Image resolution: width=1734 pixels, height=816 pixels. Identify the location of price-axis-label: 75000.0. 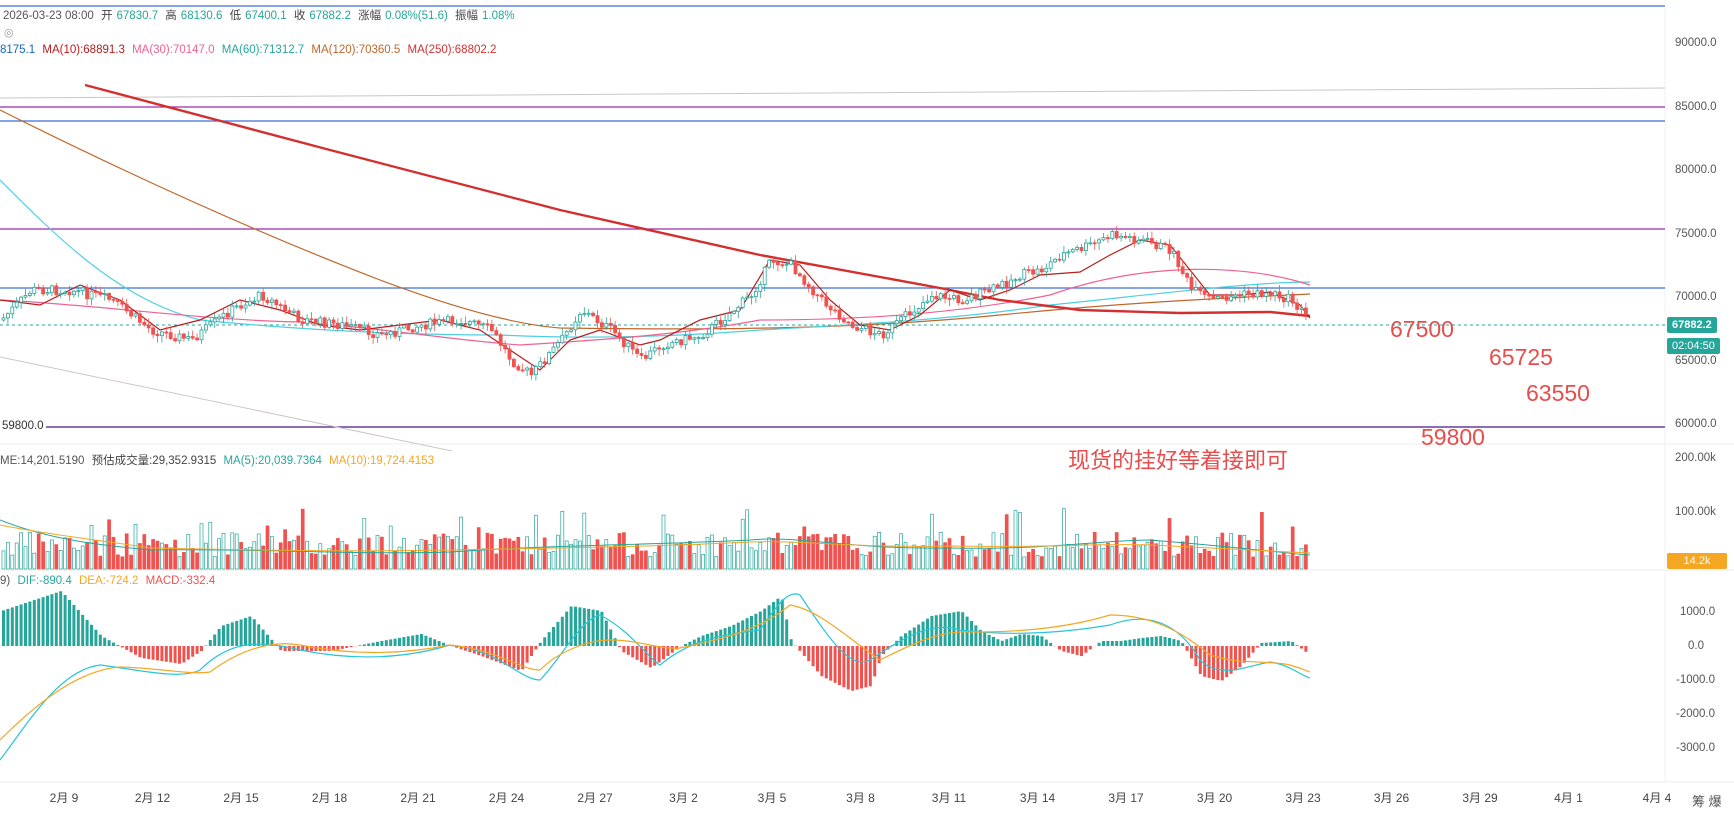
(1696, 234).